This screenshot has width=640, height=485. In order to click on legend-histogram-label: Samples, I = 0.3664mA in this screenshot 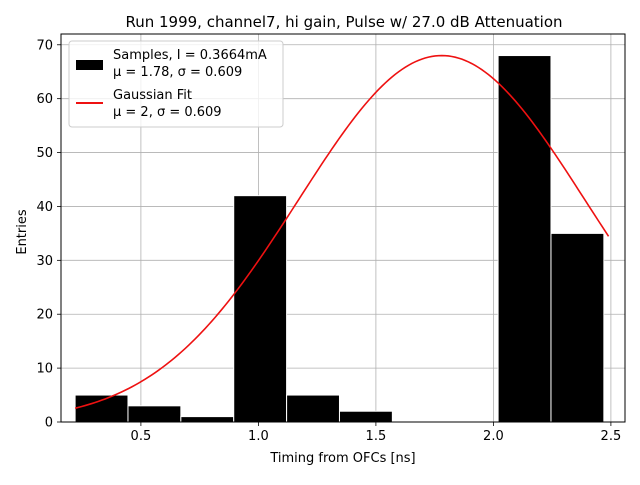, I will do `click(190, 55)`.